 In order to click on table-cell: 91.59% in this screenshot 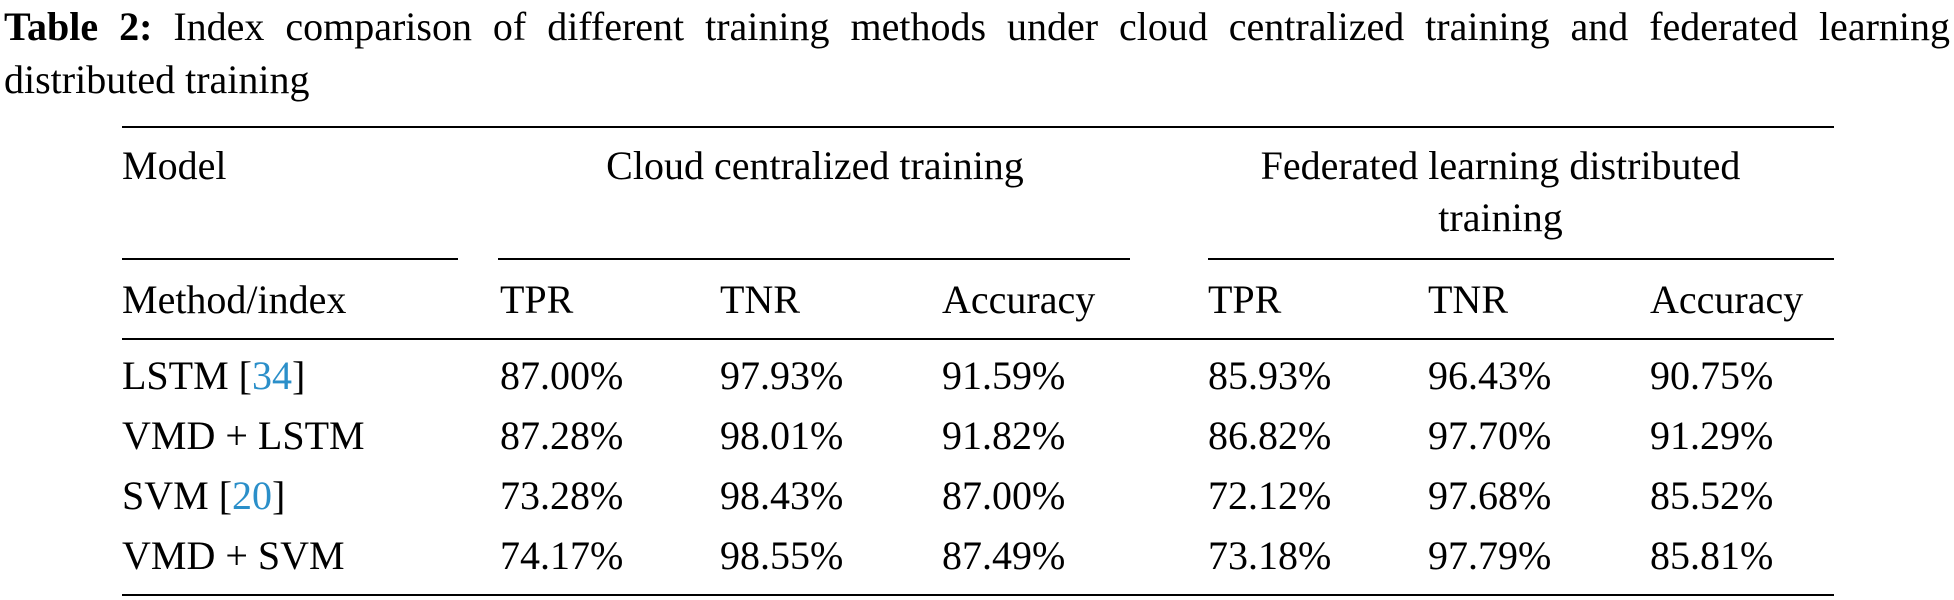, I will do `click(1004, 375)`.